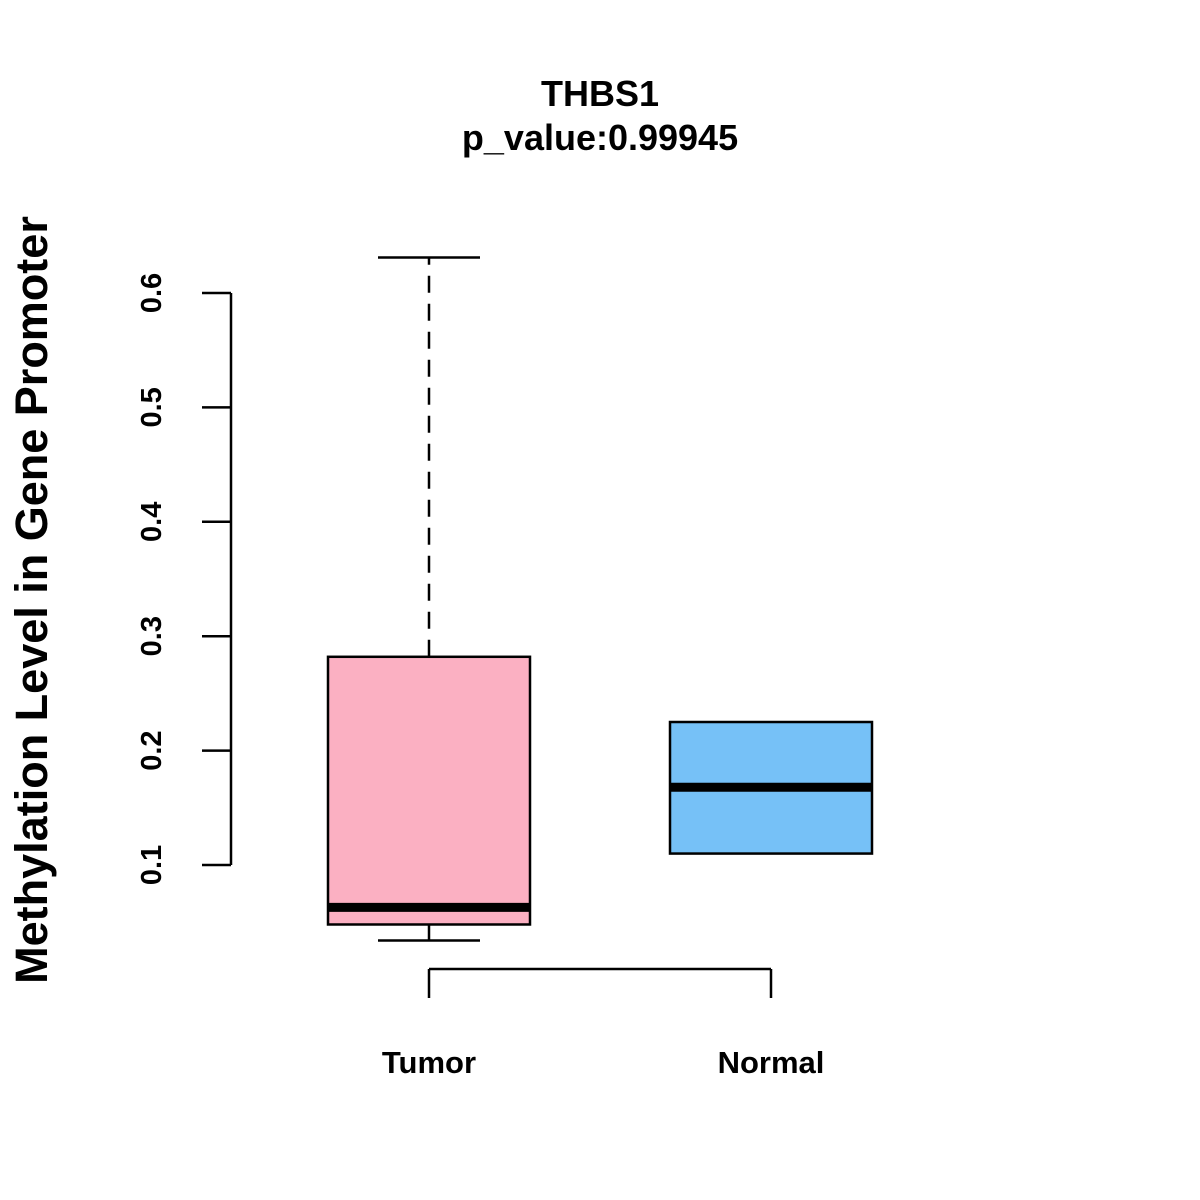 The width and height of the screenshot is (1200, 1200). I want to click on x-tick-label-normal: Normal, so click(771, 1062).